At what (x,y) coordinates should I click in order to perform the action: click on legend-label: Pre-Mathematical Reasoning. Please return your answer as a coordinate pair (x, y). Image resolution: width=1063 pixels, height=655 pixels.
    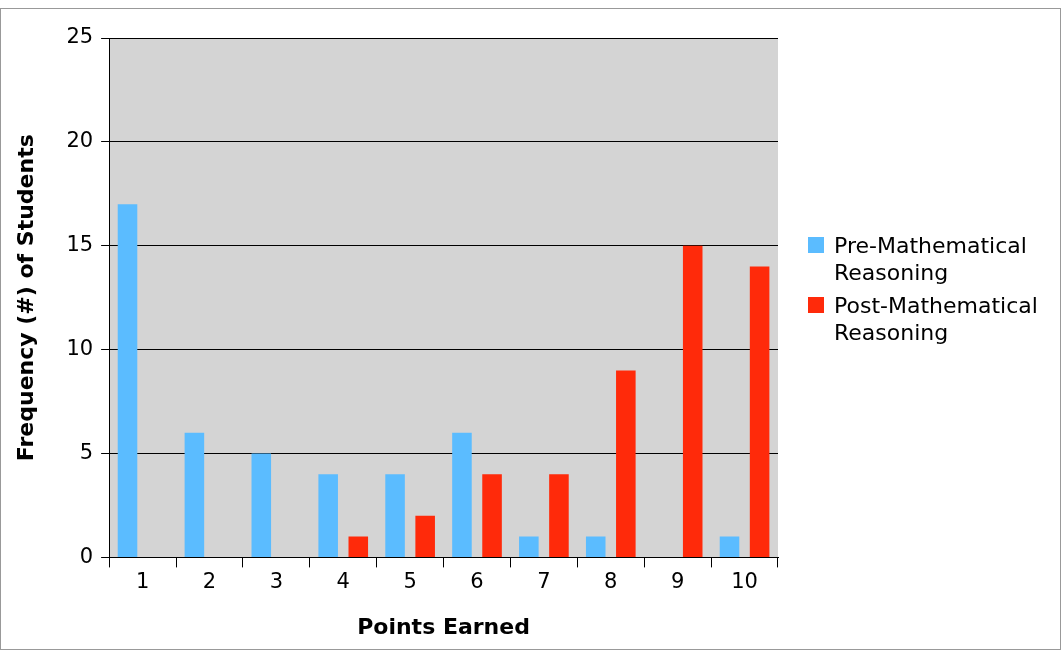
    Looking at the image, I should click on (931, 259).